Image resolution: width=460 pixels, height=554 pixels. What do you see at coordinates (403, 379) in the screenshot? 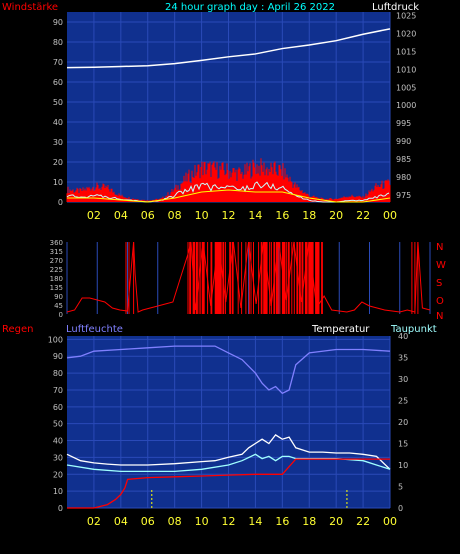
I see `bot-y2-tick-label: 30` at bounding box center [403, 379].